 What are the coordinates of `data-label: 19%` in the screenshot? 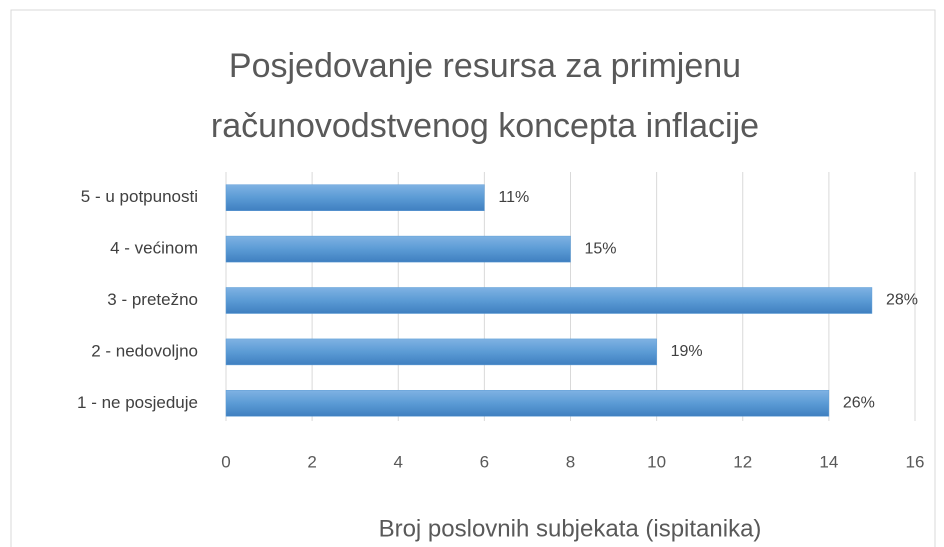 It's located at (687, 351).